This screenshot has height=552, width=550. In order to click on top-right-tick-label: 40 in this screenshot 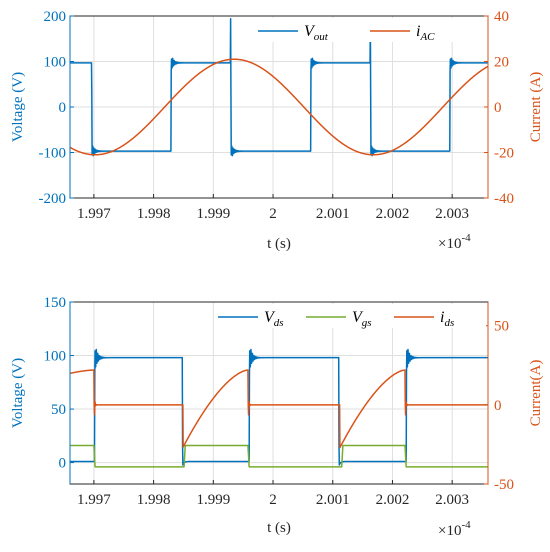, I will do `click(501, 17)`.